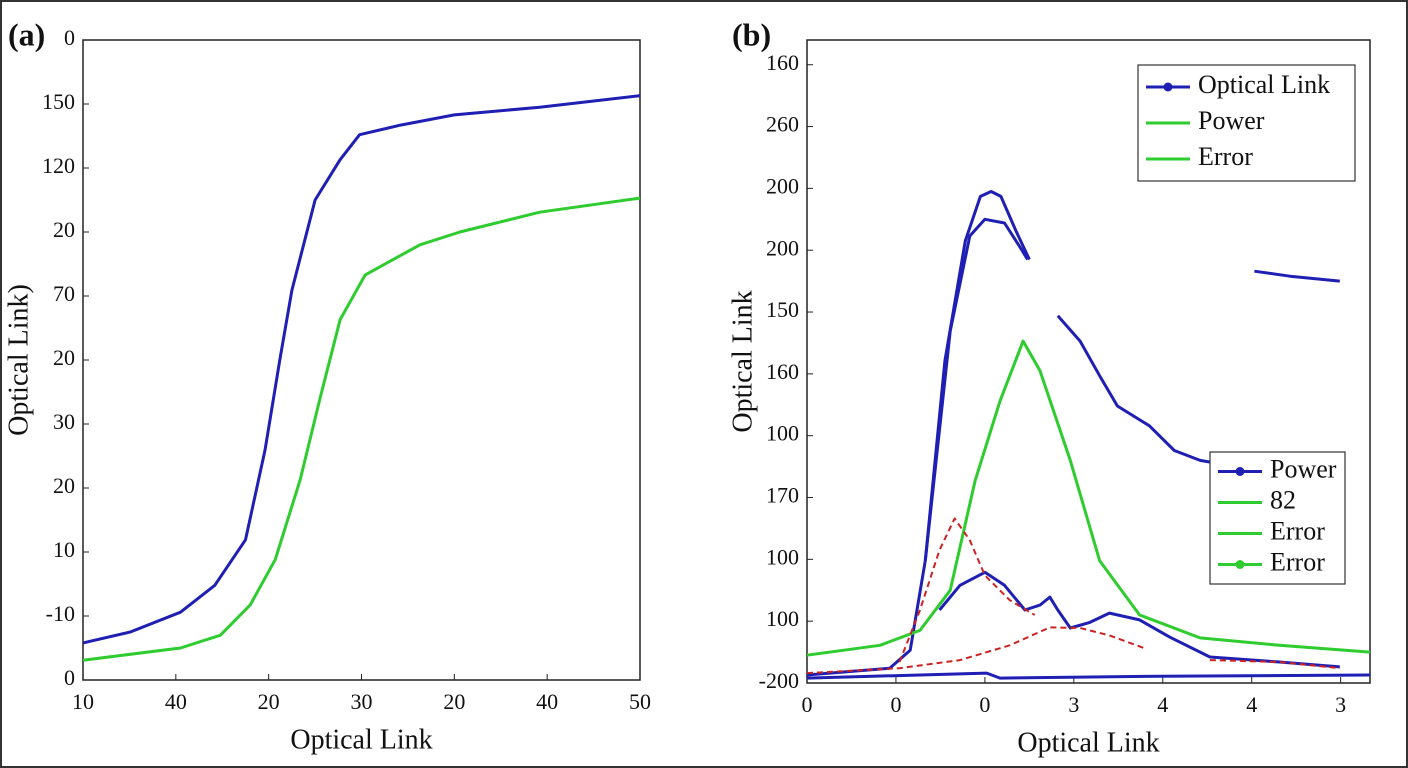 The height and width of the screenshot is (768, 1408). I want to click on y-axis-label: Optical Link, so click(742, 361).